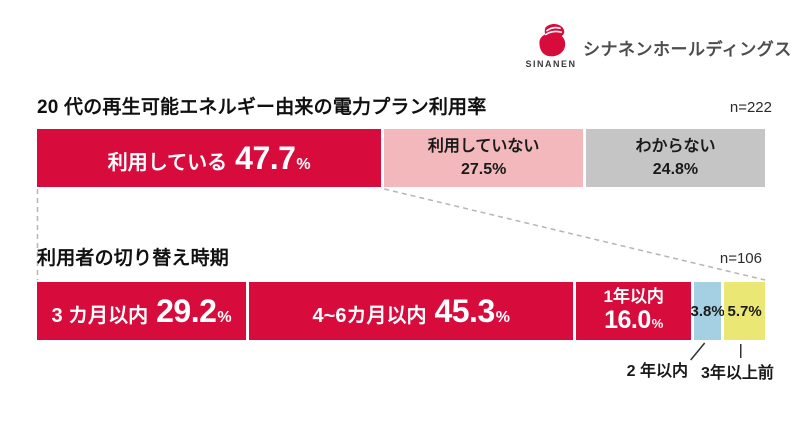  What do you see at coordinates (133, 258) in the screenshot?
I see `chart2-title: 利用者の切り替え時期` at bounding box center [133, 258].